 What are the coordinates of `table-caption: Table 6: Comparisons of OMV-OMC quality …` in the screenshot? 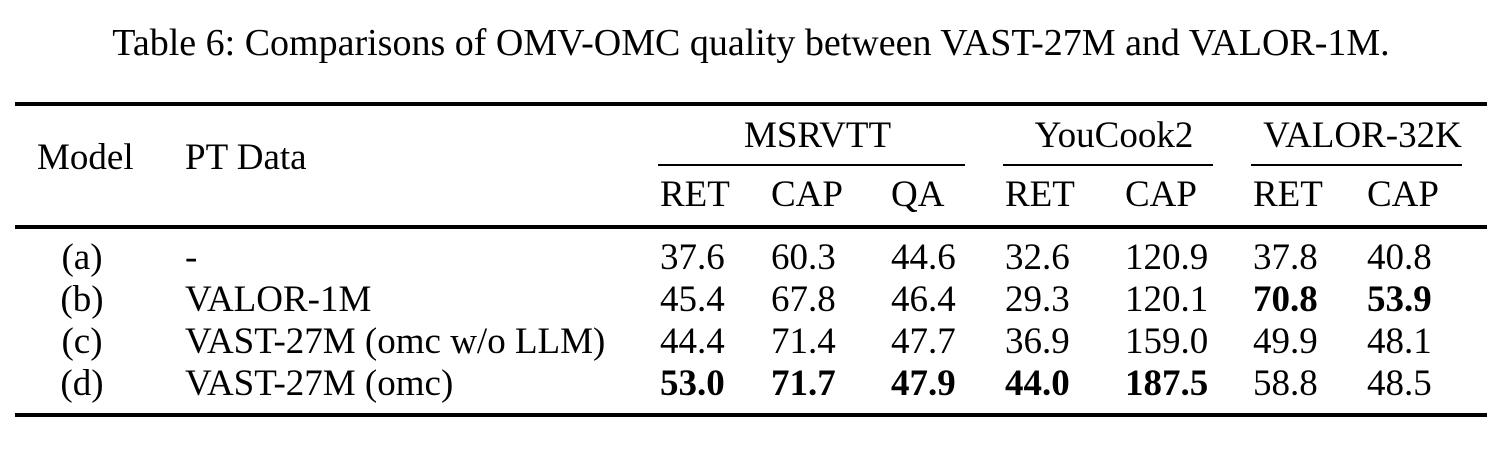 It's located at (751, 43).